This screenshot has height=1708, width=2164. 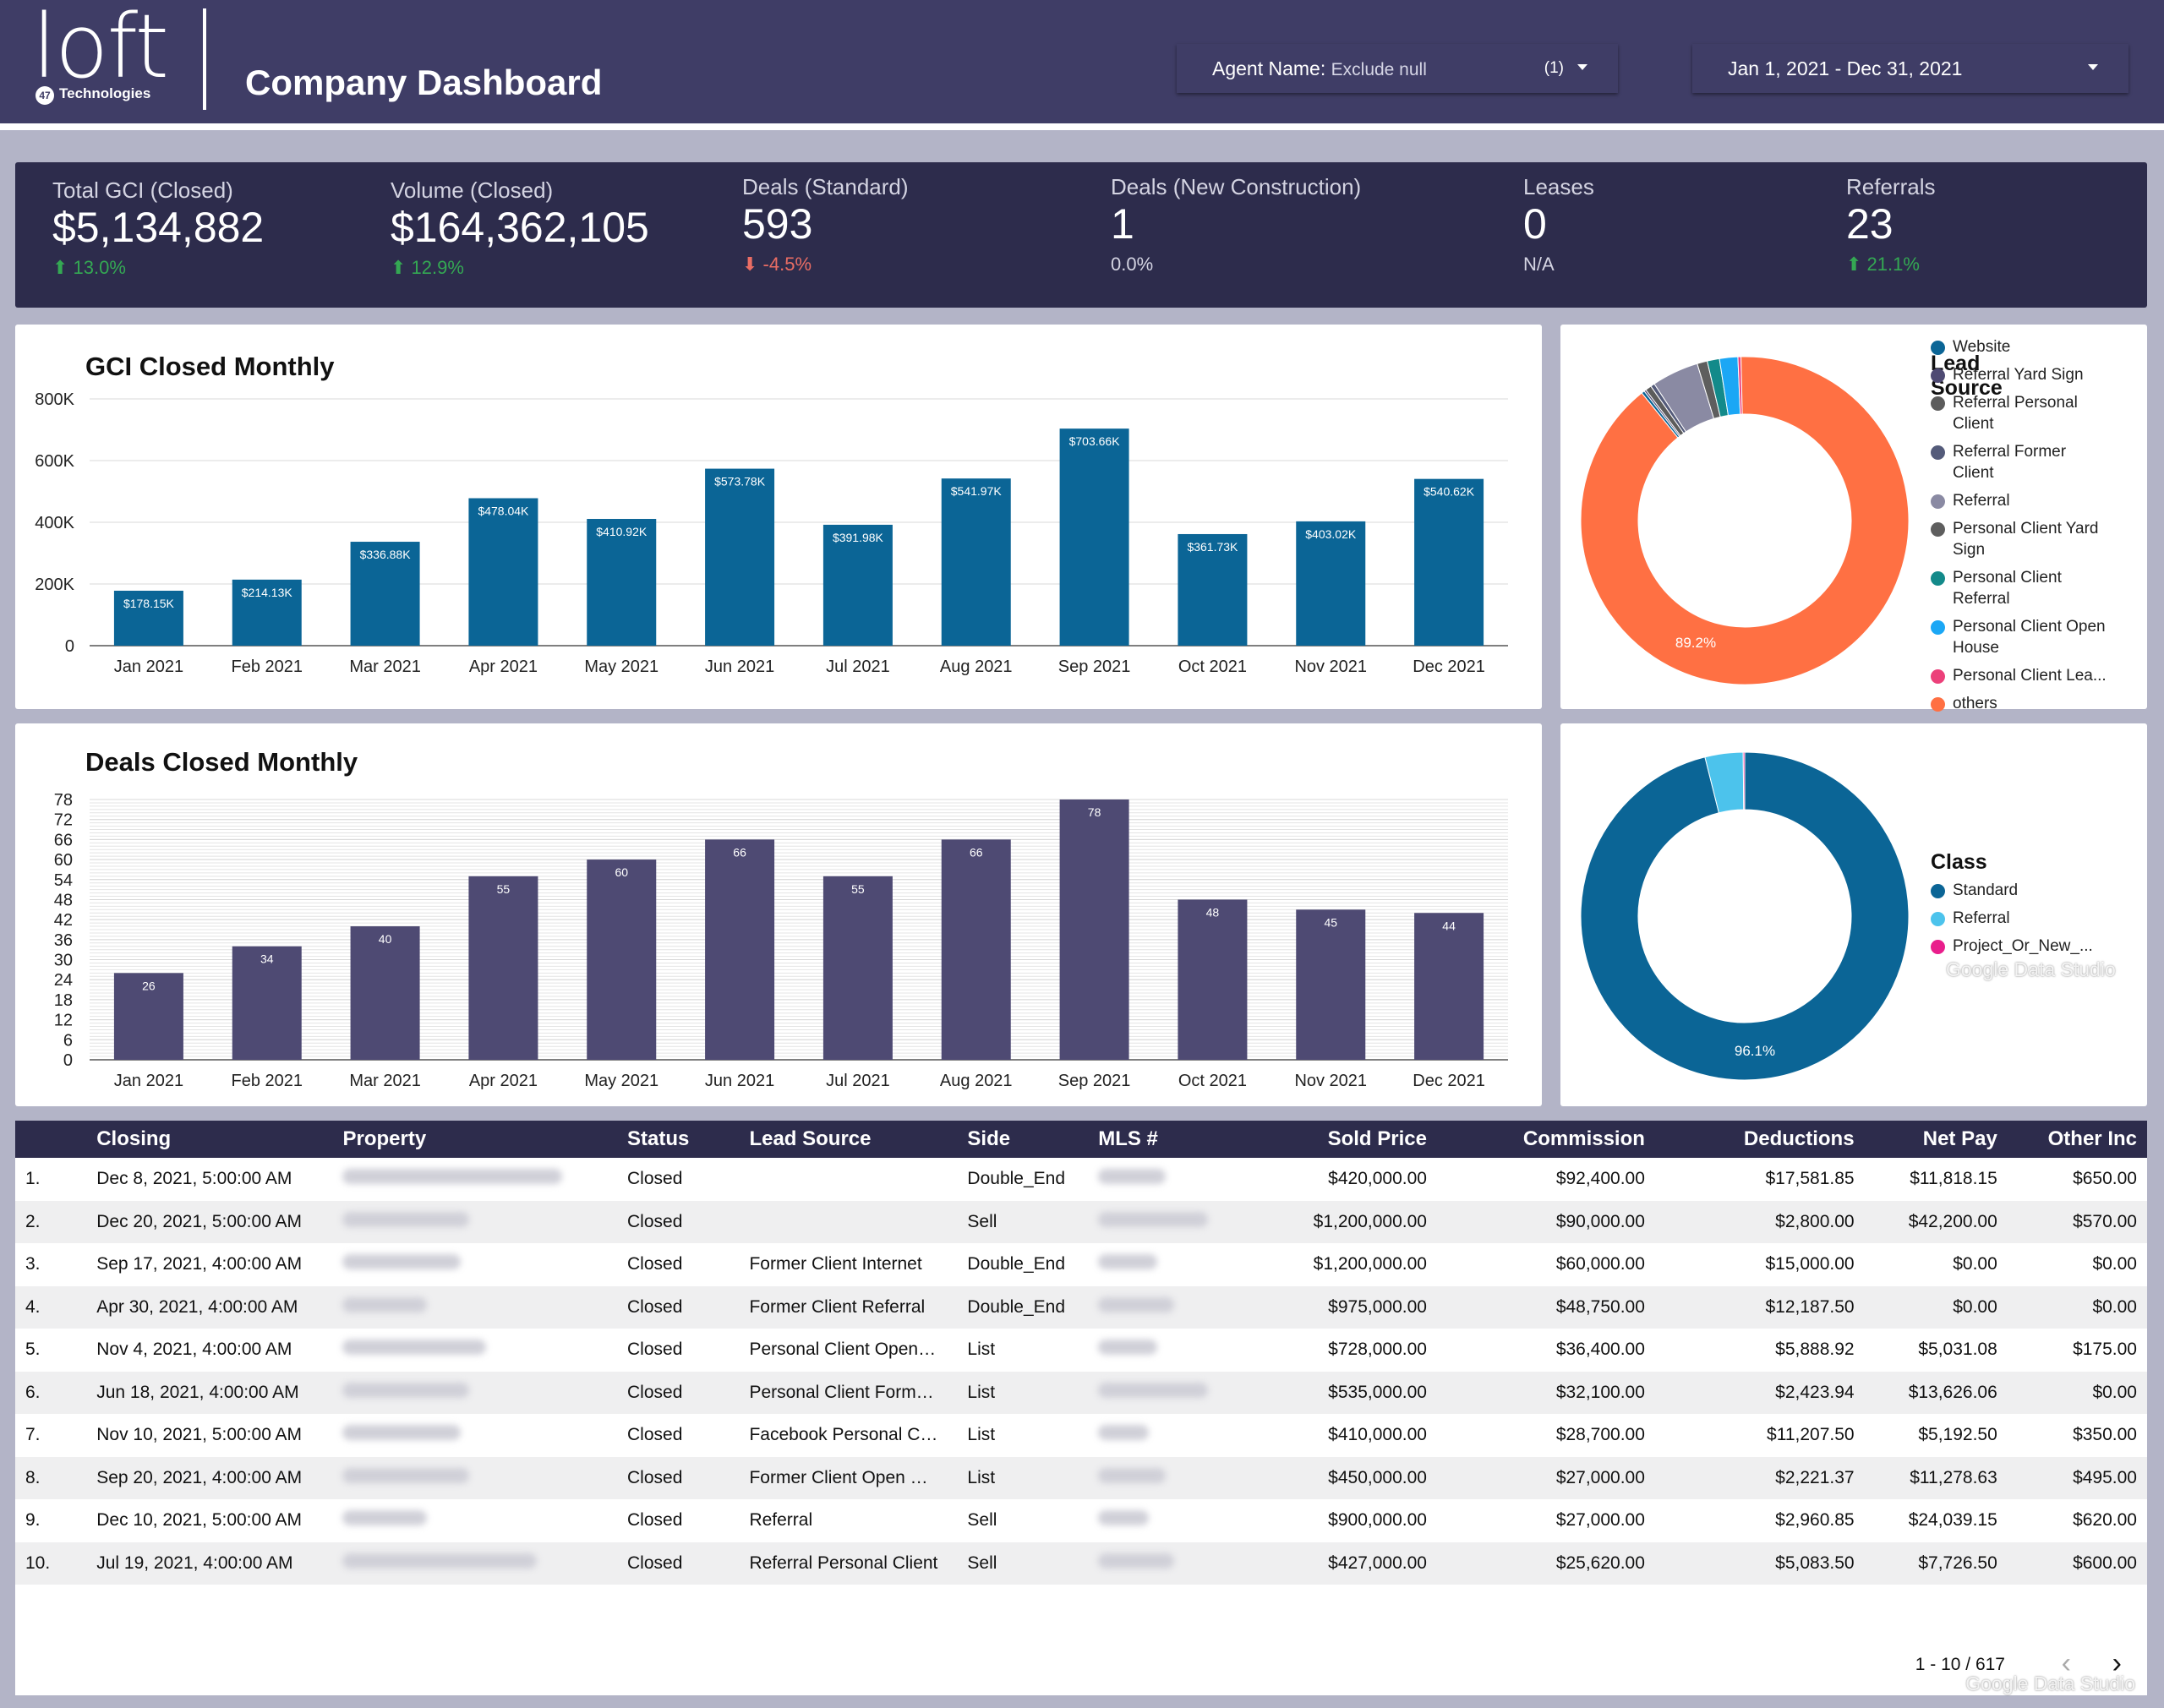 I want to click on kpi-change: 0.0%, so click(x=1132, y=264).